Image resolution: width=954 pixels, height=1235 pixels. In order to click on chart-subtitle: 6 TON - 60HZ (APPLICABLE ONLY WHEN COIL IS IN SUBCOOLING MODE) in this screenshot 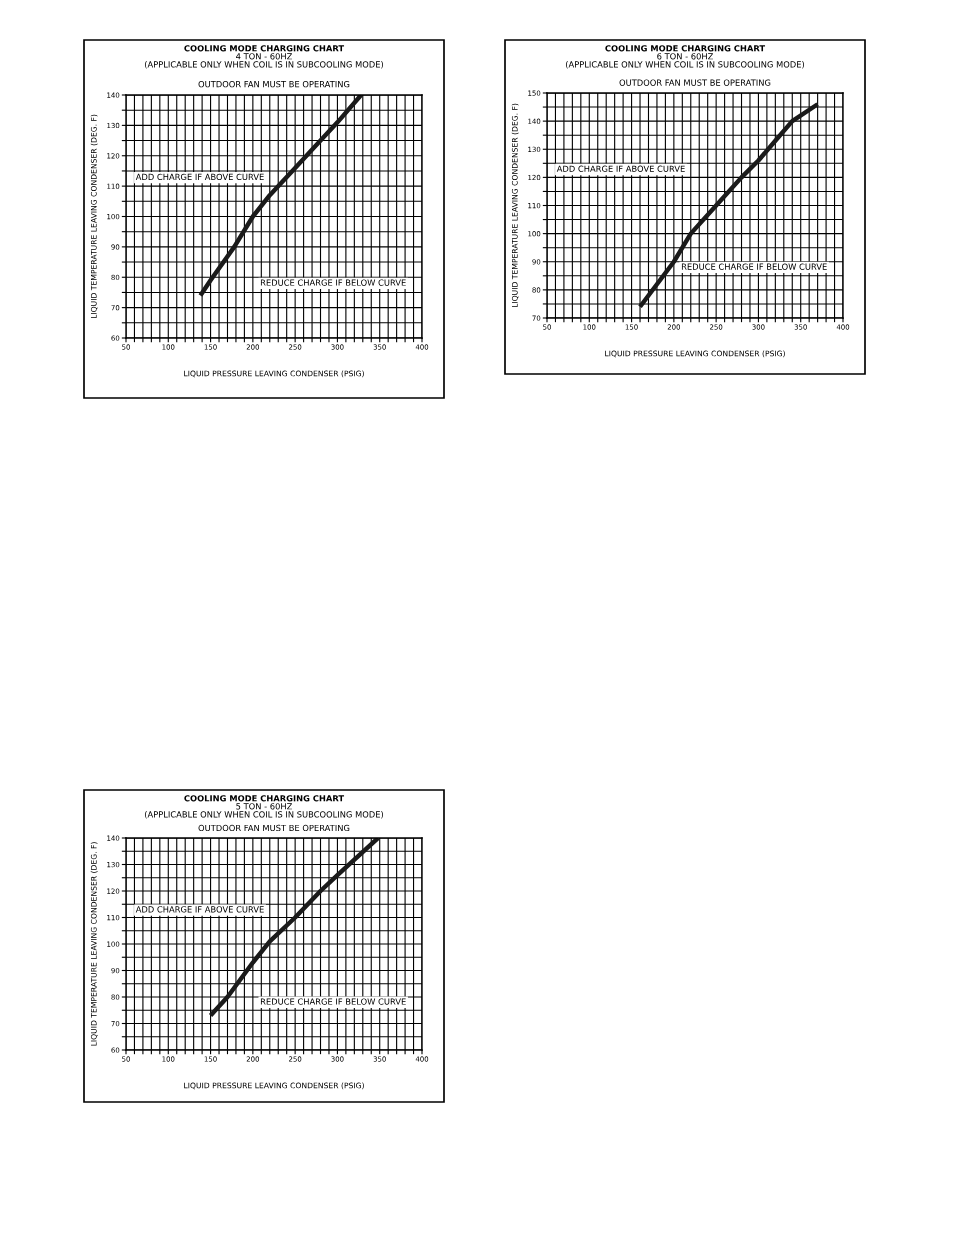, I will do `click(685, 61)`.